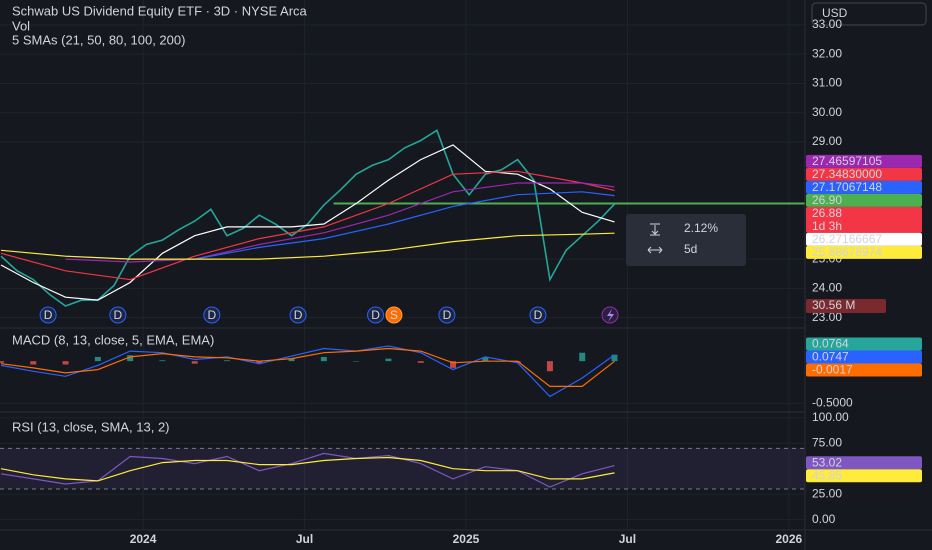  I want to click on rsi-legend: RSI (13, close, SMA, 13, 2), so click(91, 426).